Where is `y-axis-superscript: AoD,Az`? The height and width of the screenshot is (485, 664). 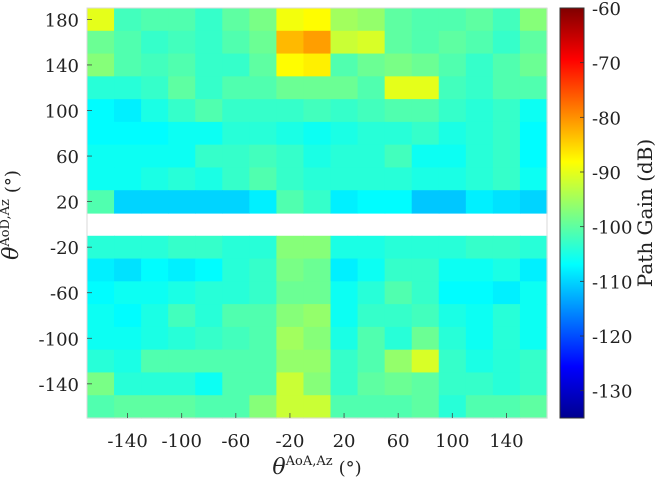 y-axis-superscript: AoD,Az is located at coordinates (6, 223).